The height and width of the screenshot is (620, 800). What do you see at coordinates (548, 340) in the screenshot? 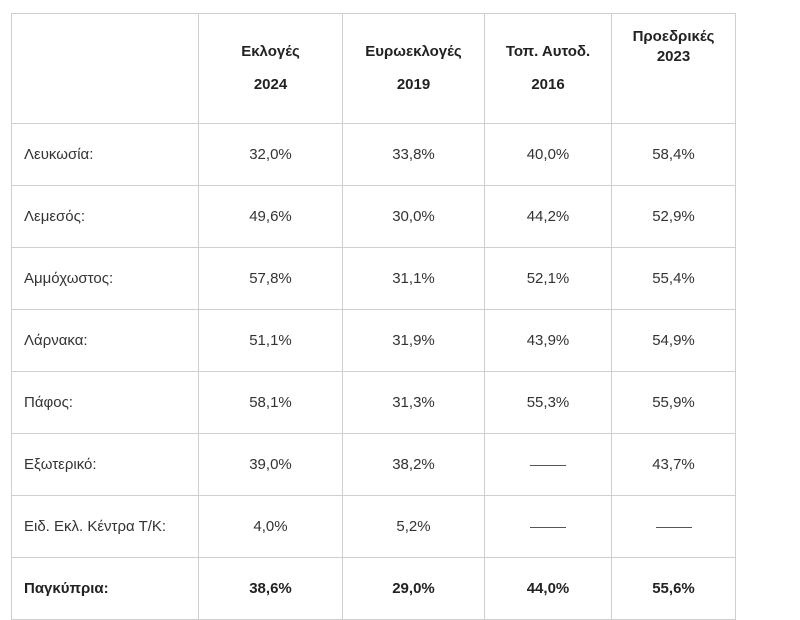
I see `value-cell: 43,9%` at bounding box center [548, 340].